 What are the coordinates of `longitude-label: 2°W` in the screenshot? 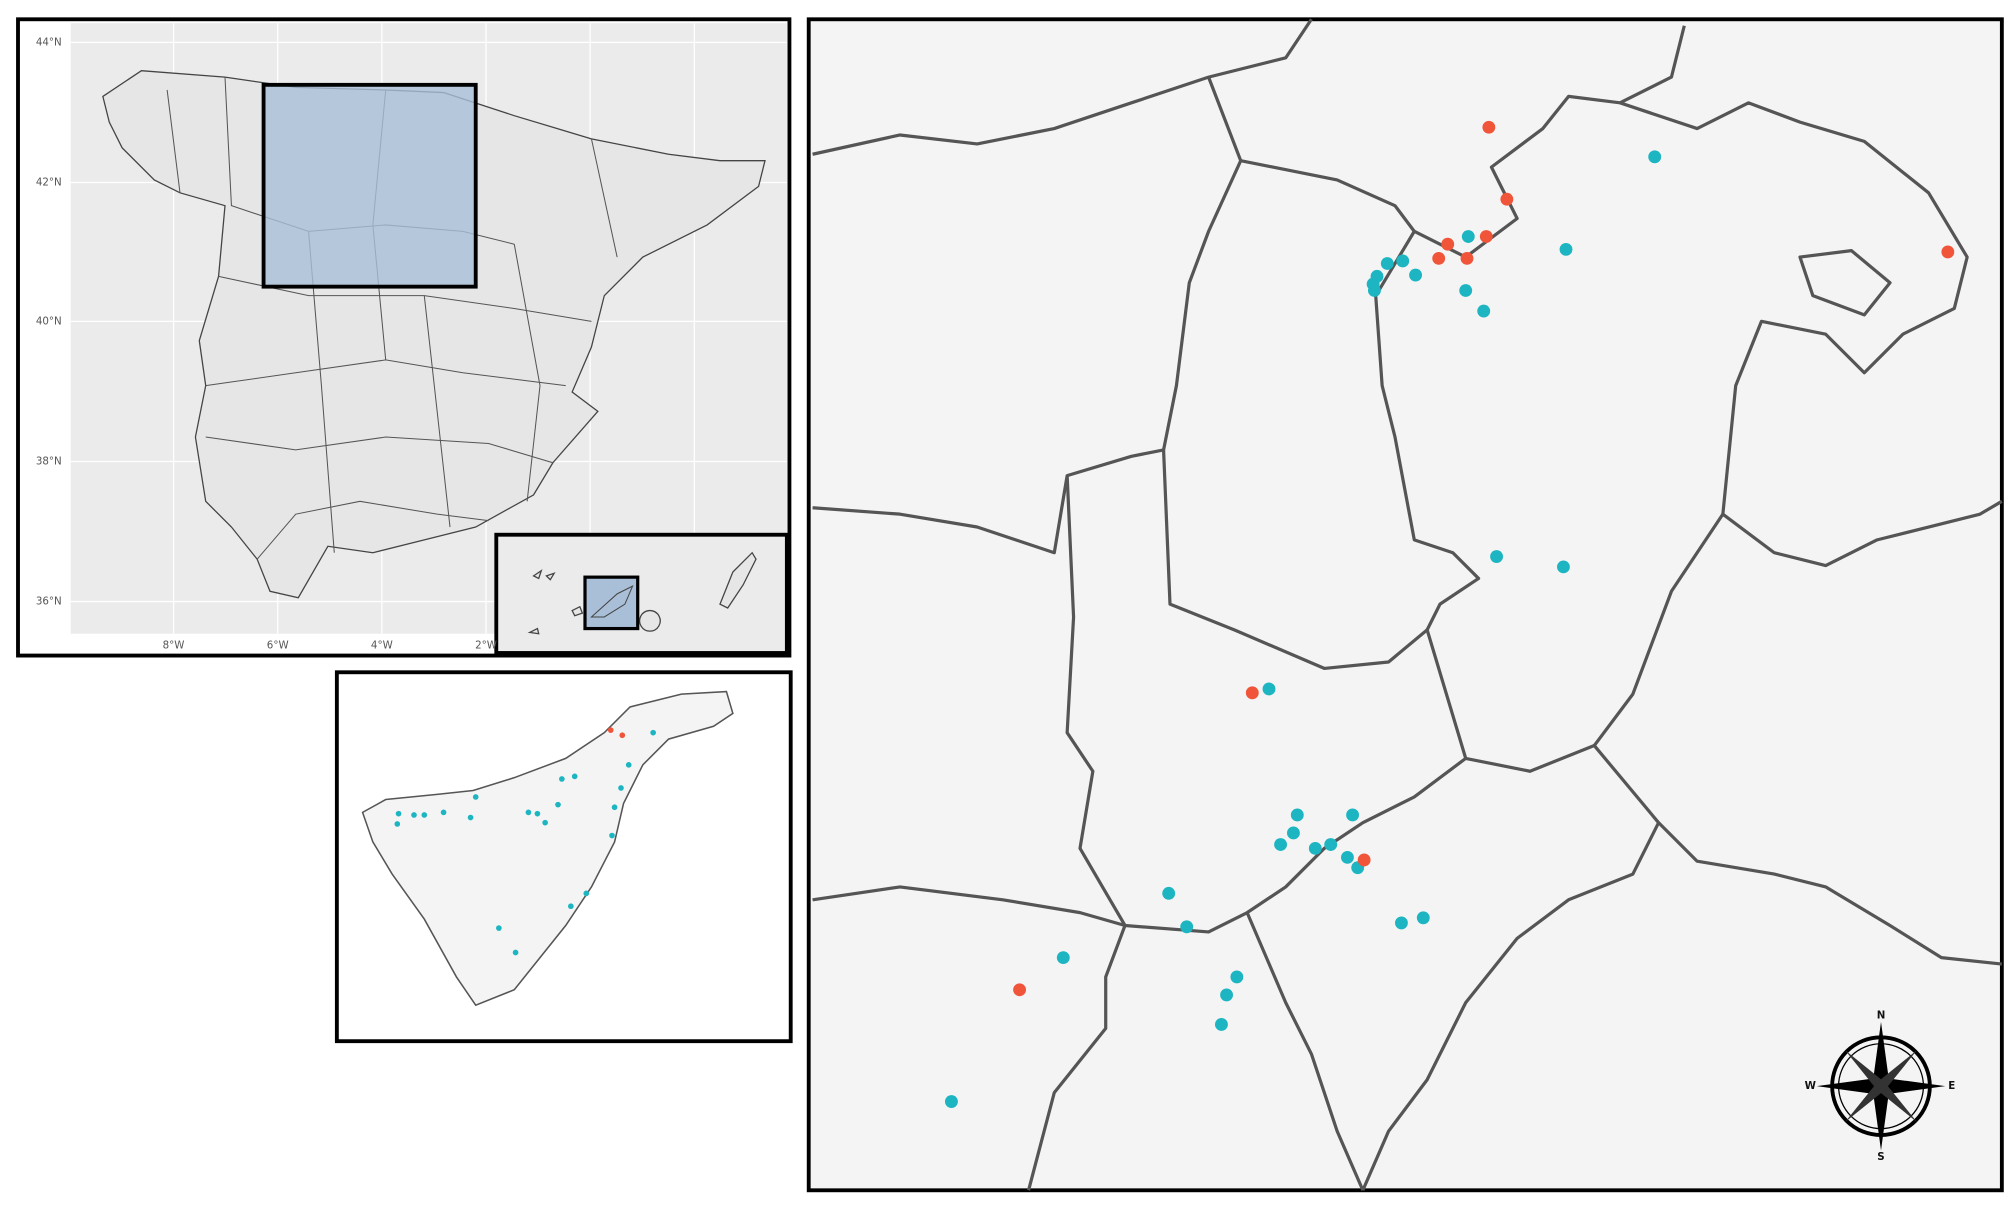 It's located at (486, 645).